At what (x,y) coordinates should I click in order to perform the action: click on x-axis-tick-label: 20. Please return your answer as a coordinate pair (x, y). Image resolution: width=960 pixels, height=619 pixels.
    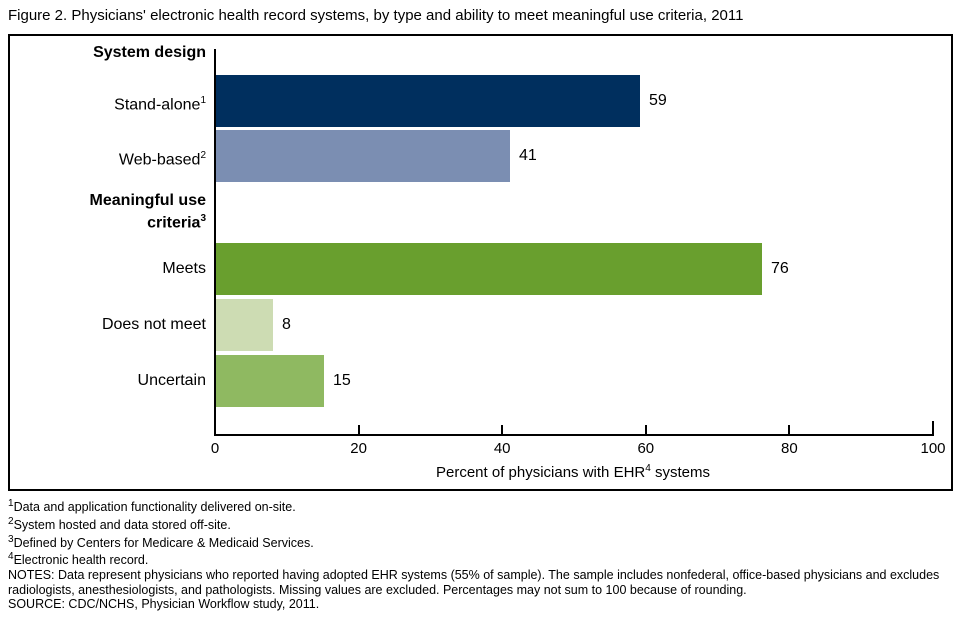
    Looking at the image, I should click on (358, 448).